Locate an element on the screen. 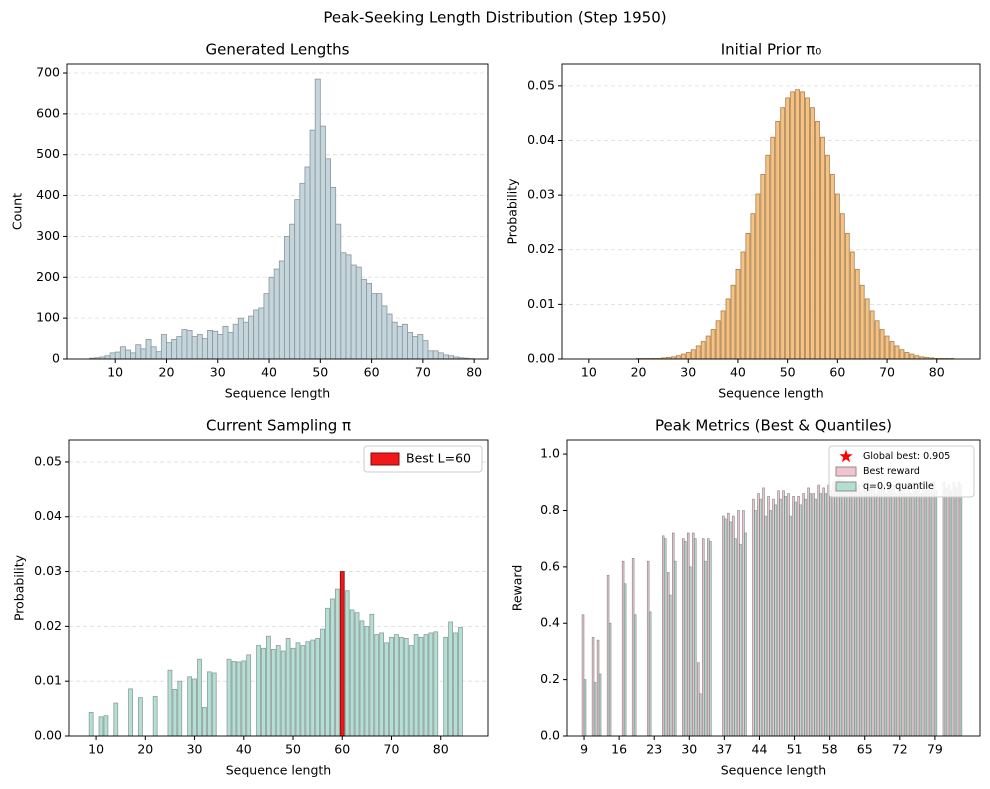 The width and height of the screenshot is (990, 789). legend-label: Global best: 0.905 is located at coordinates (906, 456).